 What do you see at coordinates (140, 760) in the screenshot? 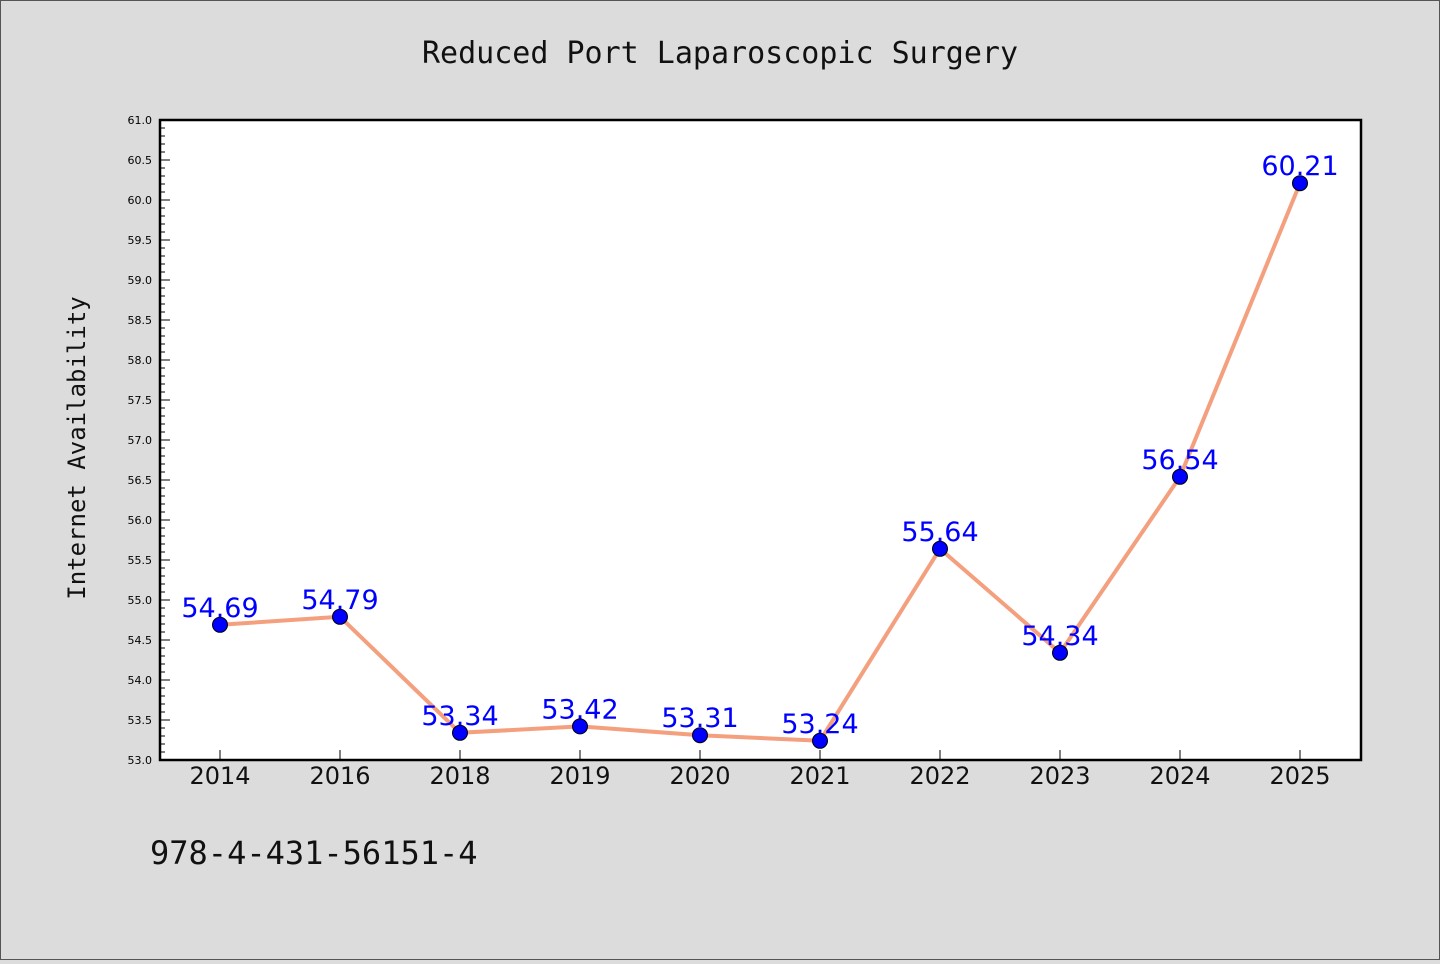
I see `y-tick-label: 53.0` at bounding box center [140, 760].